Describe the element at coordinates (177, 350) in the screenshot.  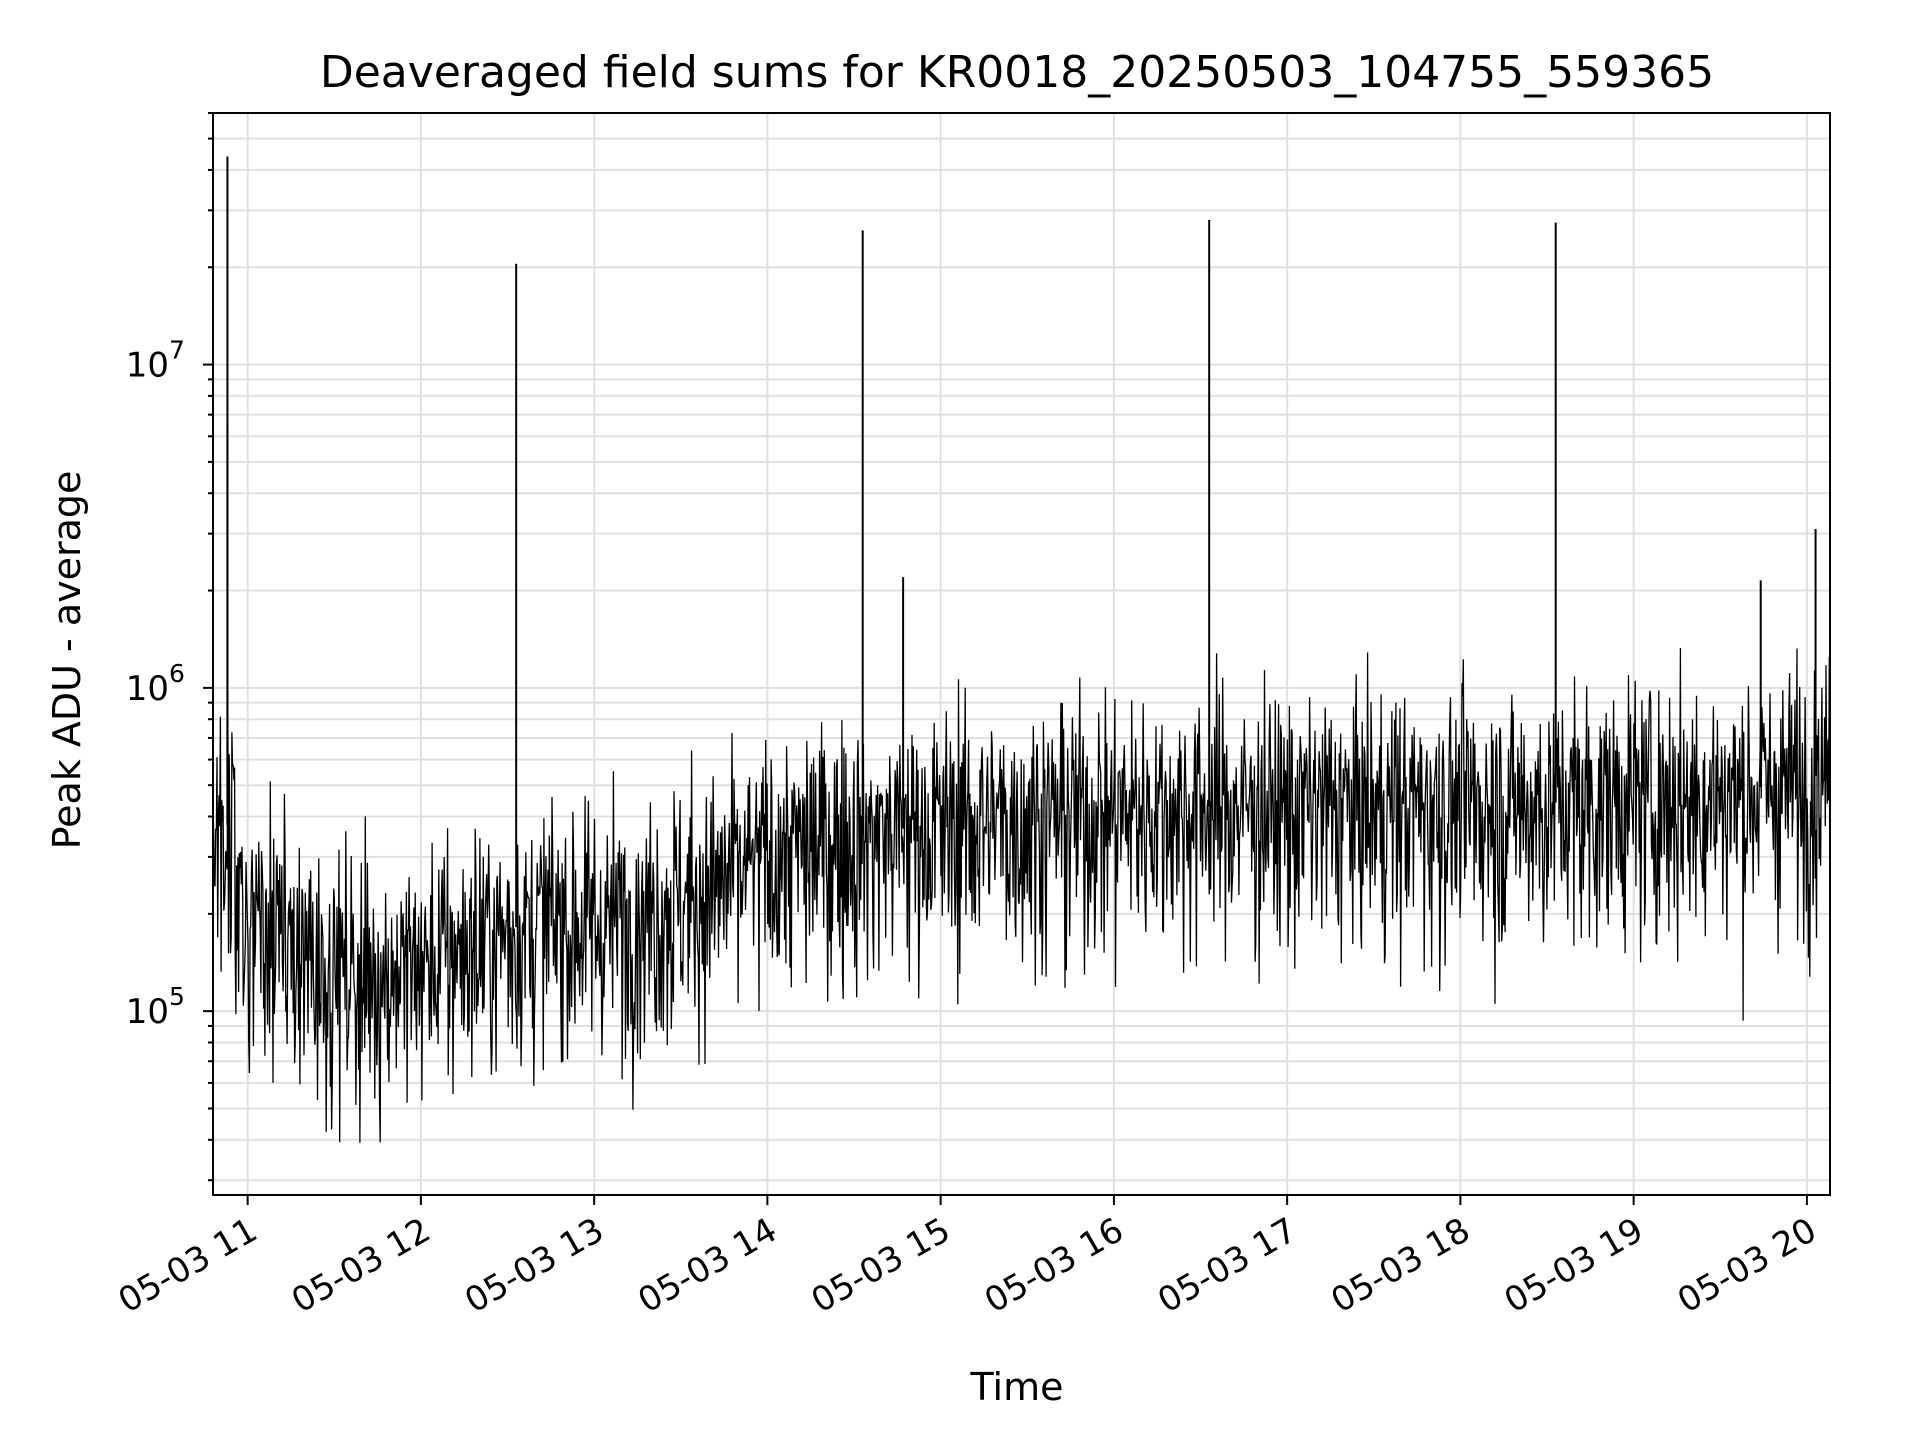
I see `y-tick-exponent: 7` at that location.